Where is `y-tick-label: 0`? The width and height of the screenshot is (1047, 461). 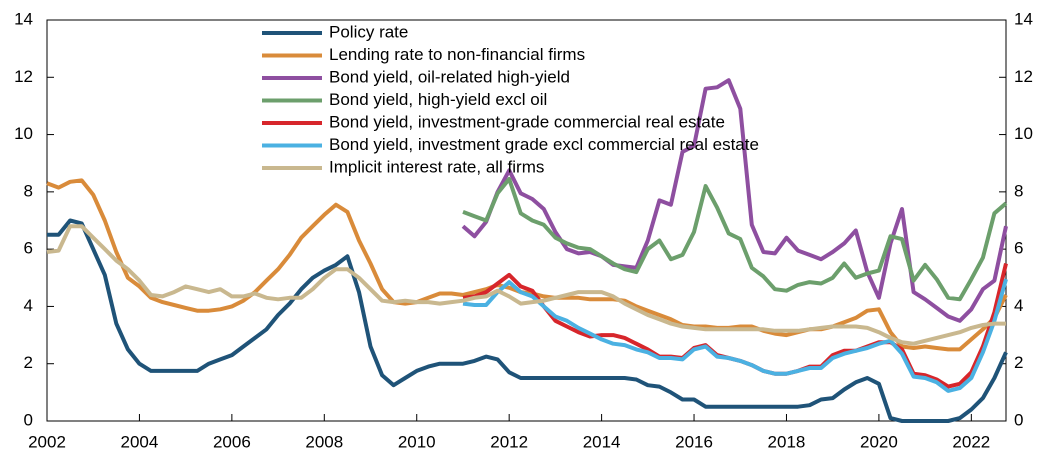 y-tick-label: 0 is located at coordinates (28, 419).